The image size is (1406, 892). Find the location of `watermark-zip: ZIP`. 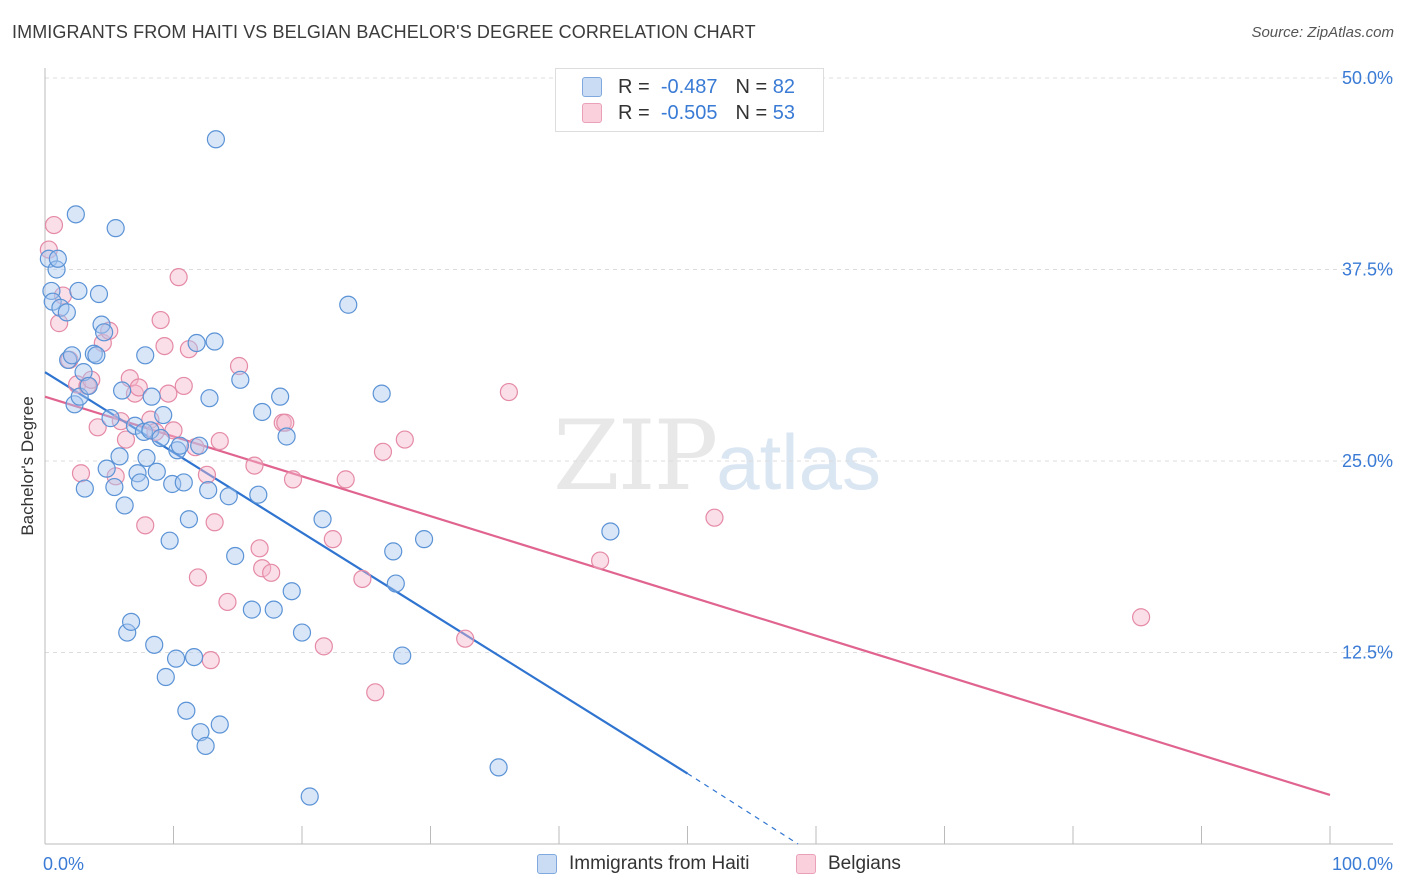

watermark-zip: ZIP is located at coordinates (635, 456).